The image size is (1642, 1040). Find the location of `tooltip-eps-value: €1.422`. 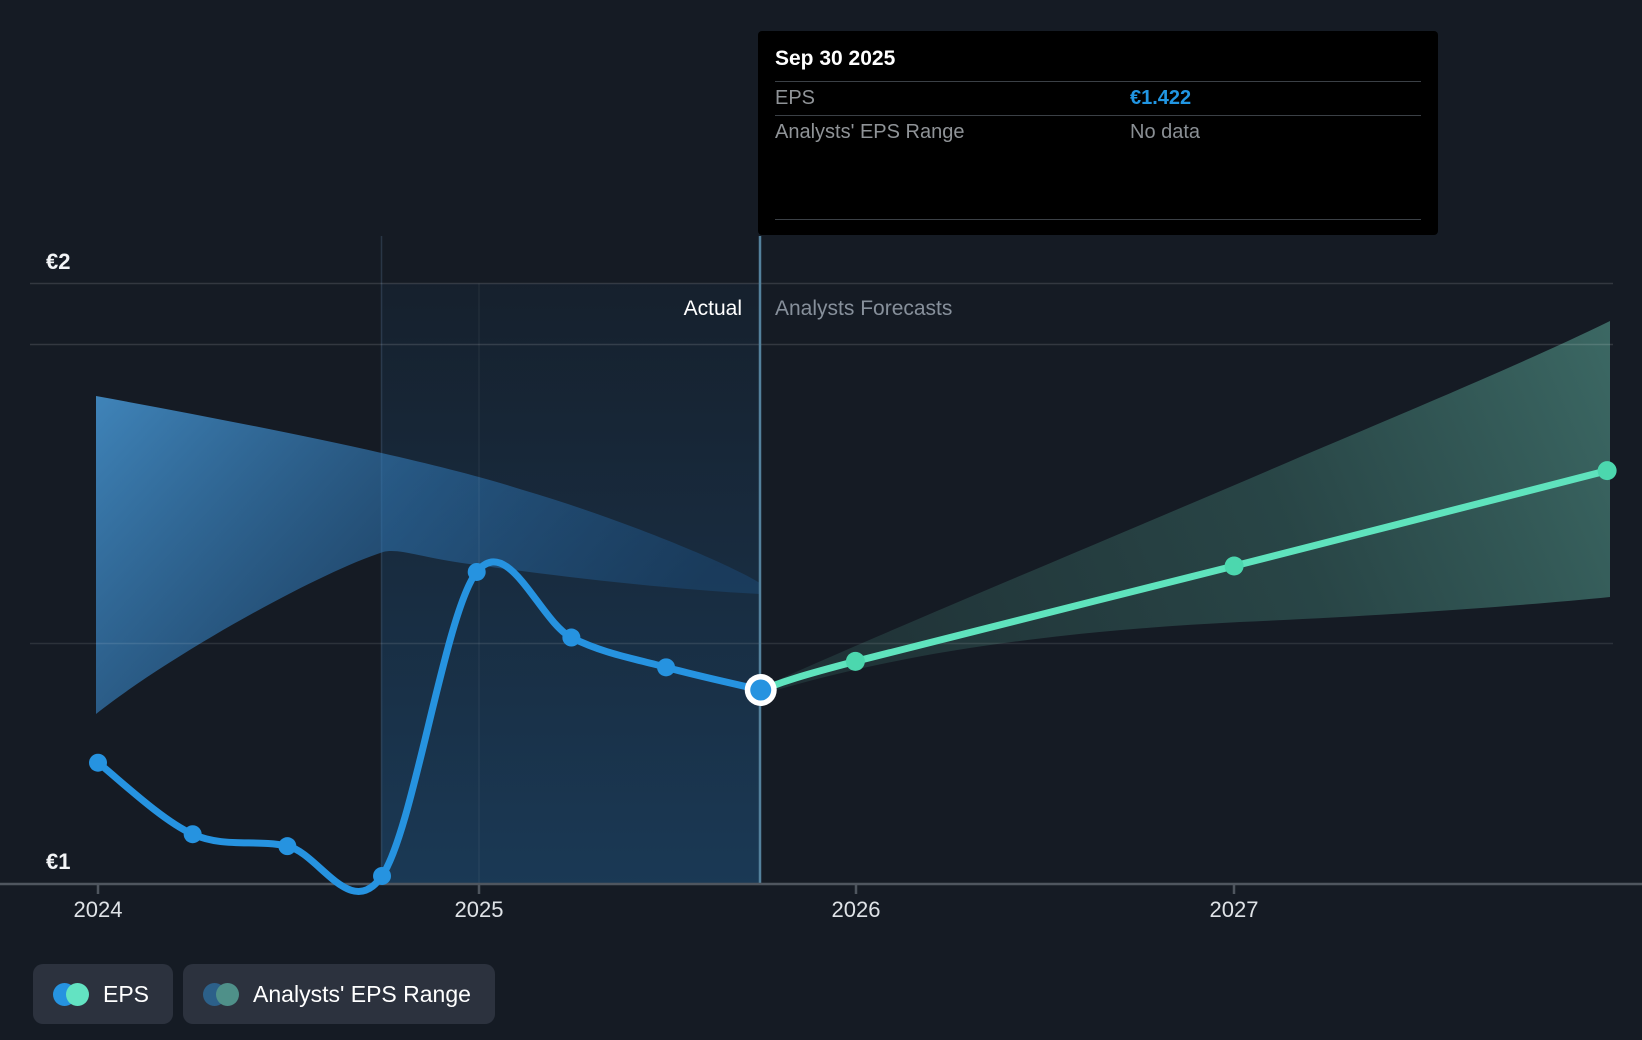

tooltip-eps-value: €1.422 is located at coordinates (1161, 98).